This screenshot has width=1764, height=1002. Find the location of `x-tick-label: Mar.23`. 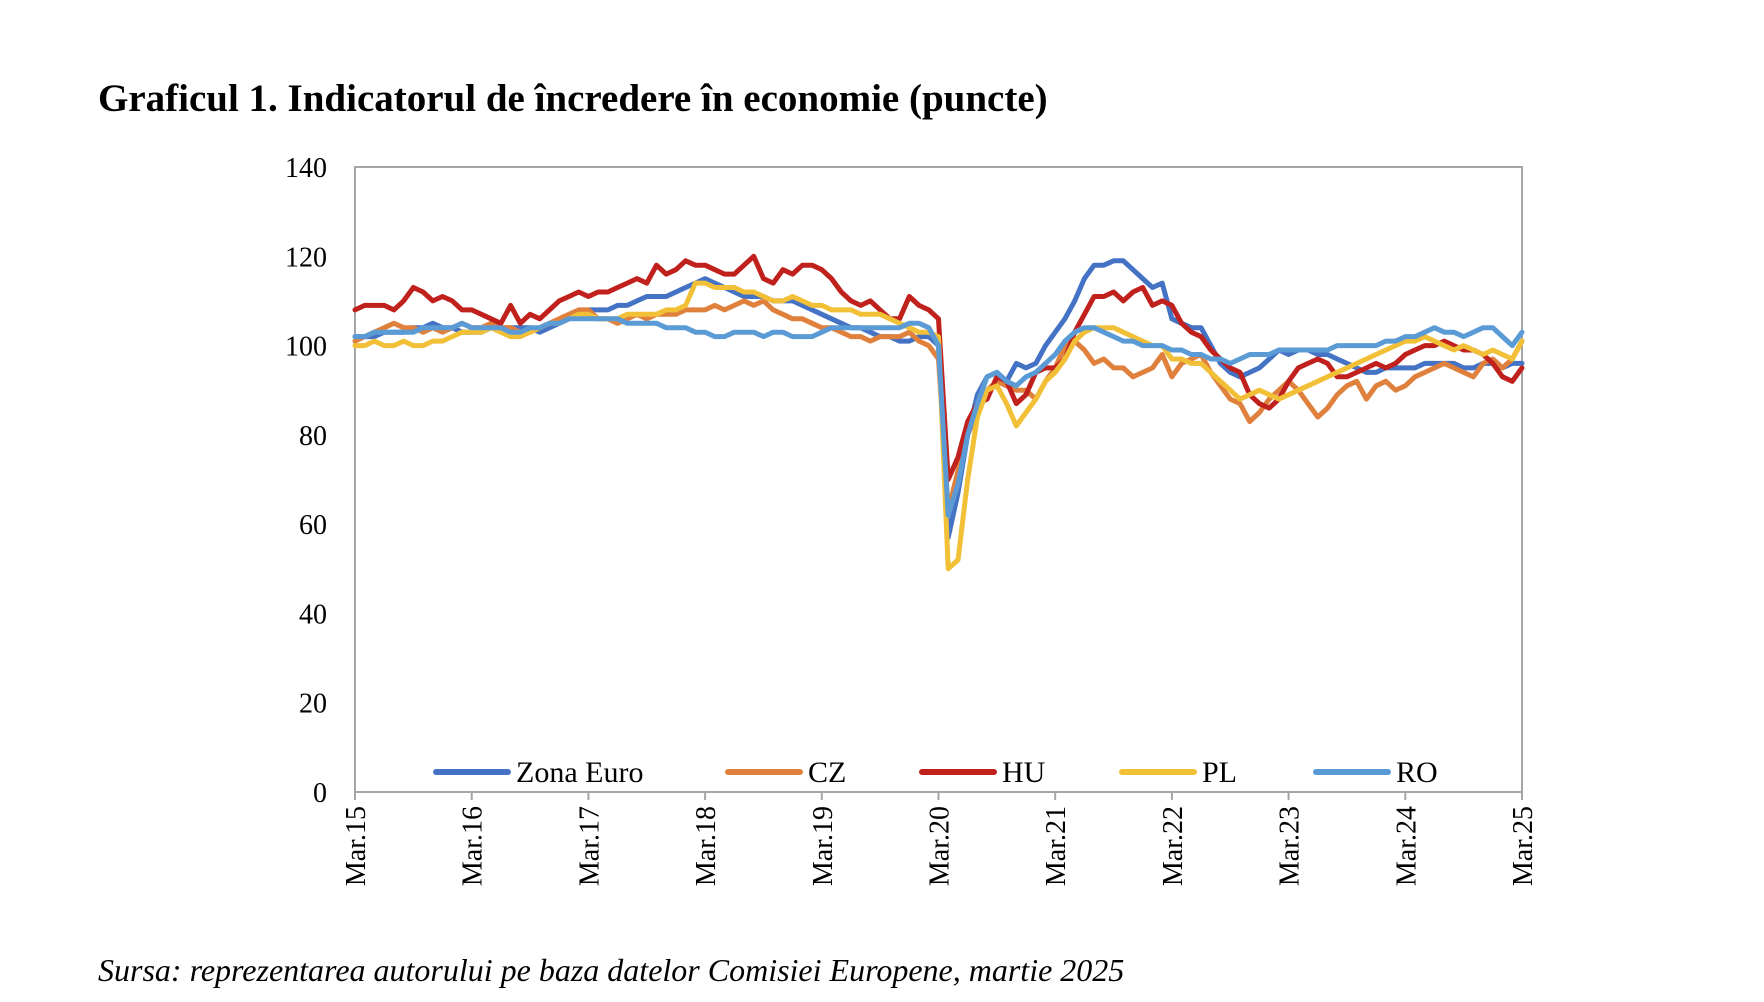

x-tick-label: Mar.23 is located at coordinates (1290, 846).